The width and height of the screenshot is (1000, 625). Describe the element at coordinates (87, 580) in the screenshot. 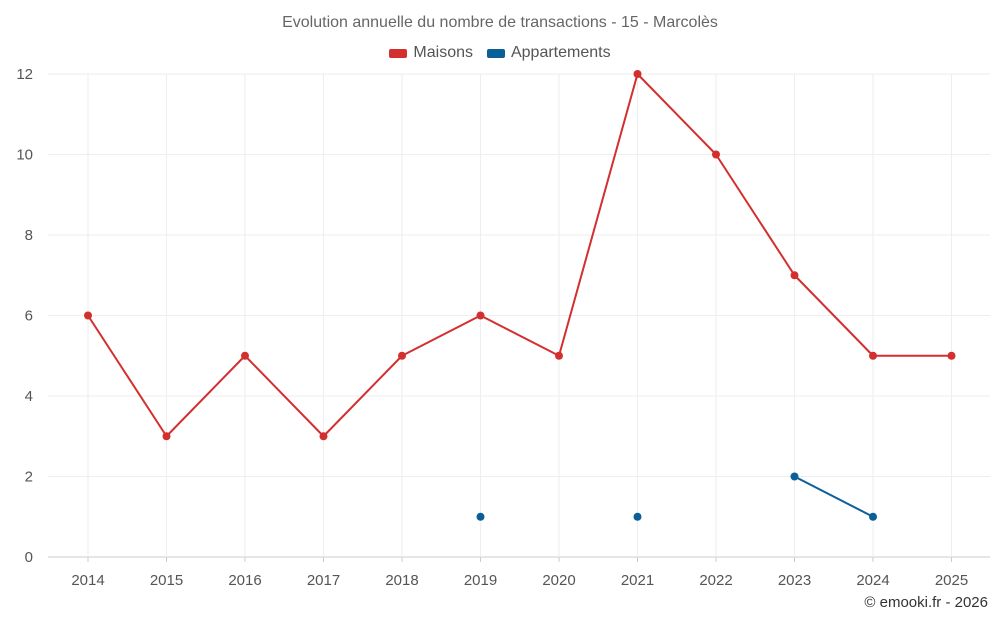

I see `x-tick-label: 2014` at that location.